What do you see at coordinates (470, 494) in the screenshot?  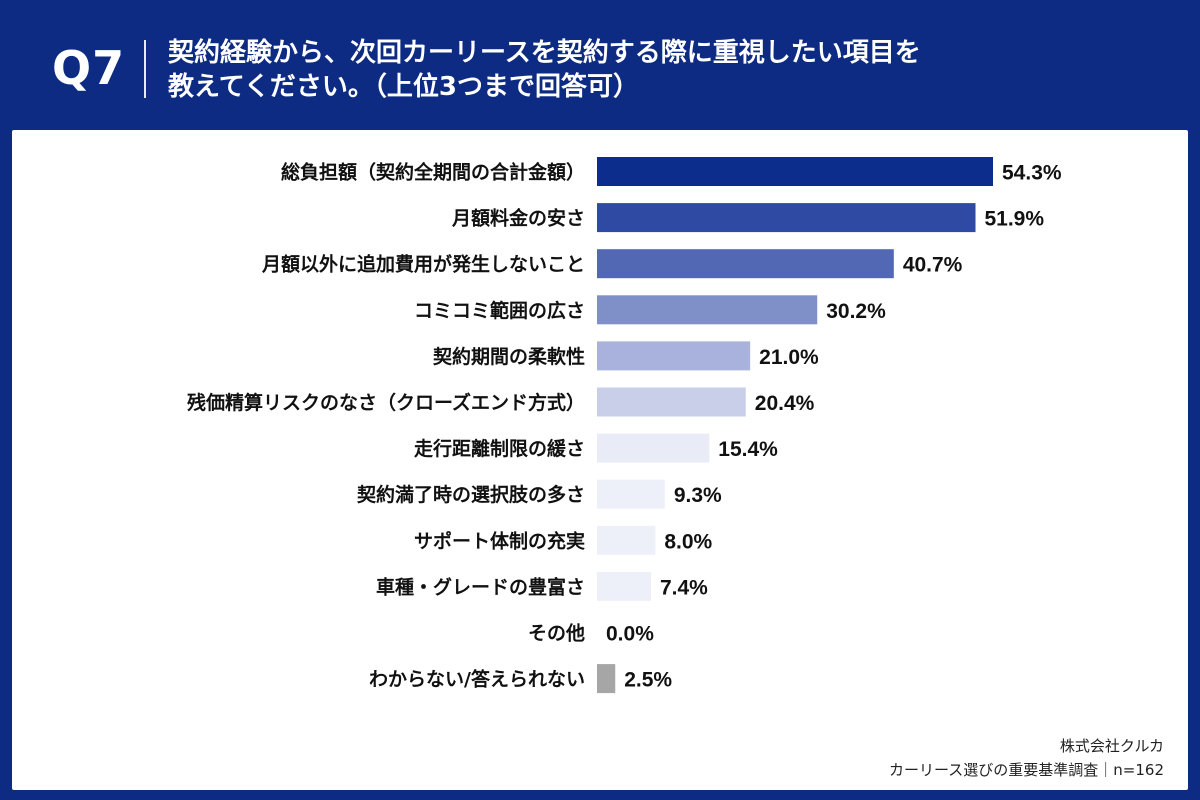 I see `category-label: 契約満了時の選択肢の多さ` at bounding box center [470, 494].